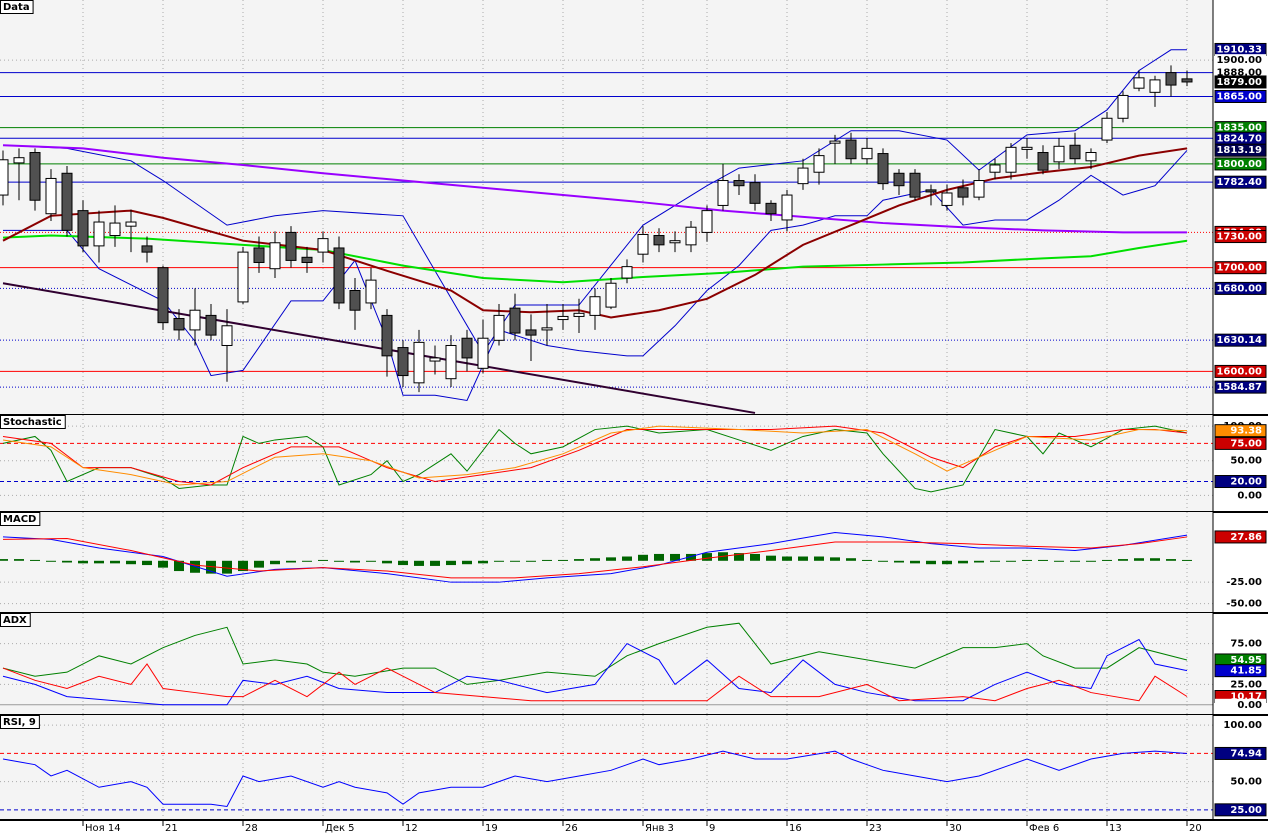  I want to click on price-label: 1835.00, so click(1239, 128).